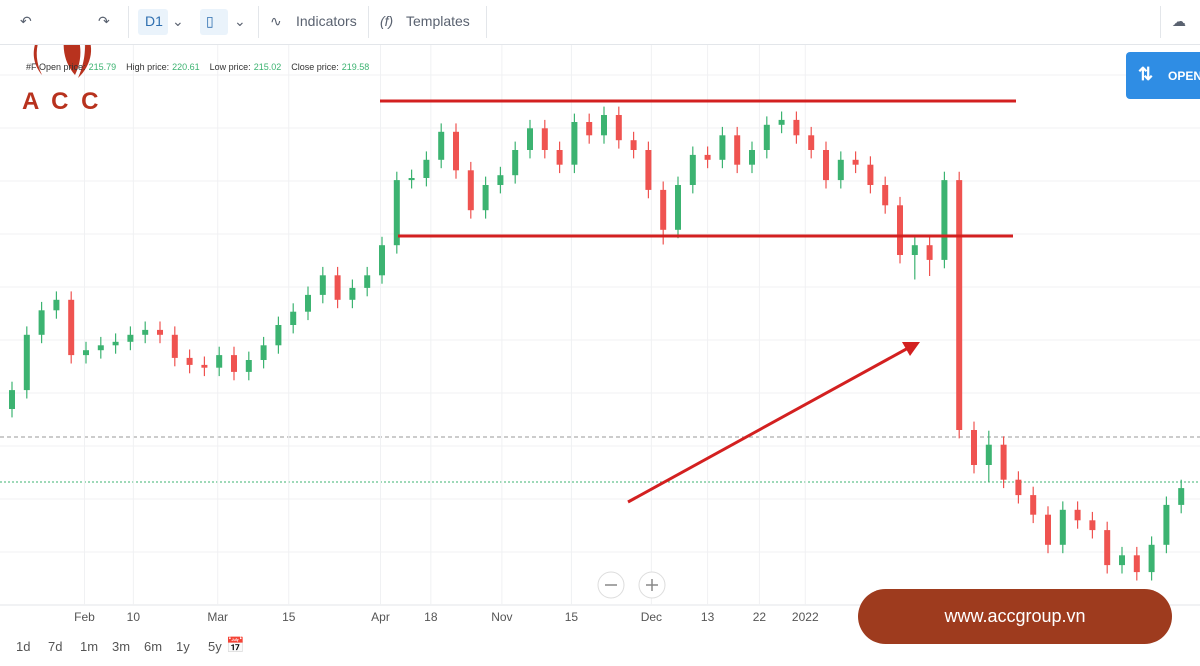 The width and height of the screenshot is (1200, 666). I want to click on interval: D1, so click(154, 21).